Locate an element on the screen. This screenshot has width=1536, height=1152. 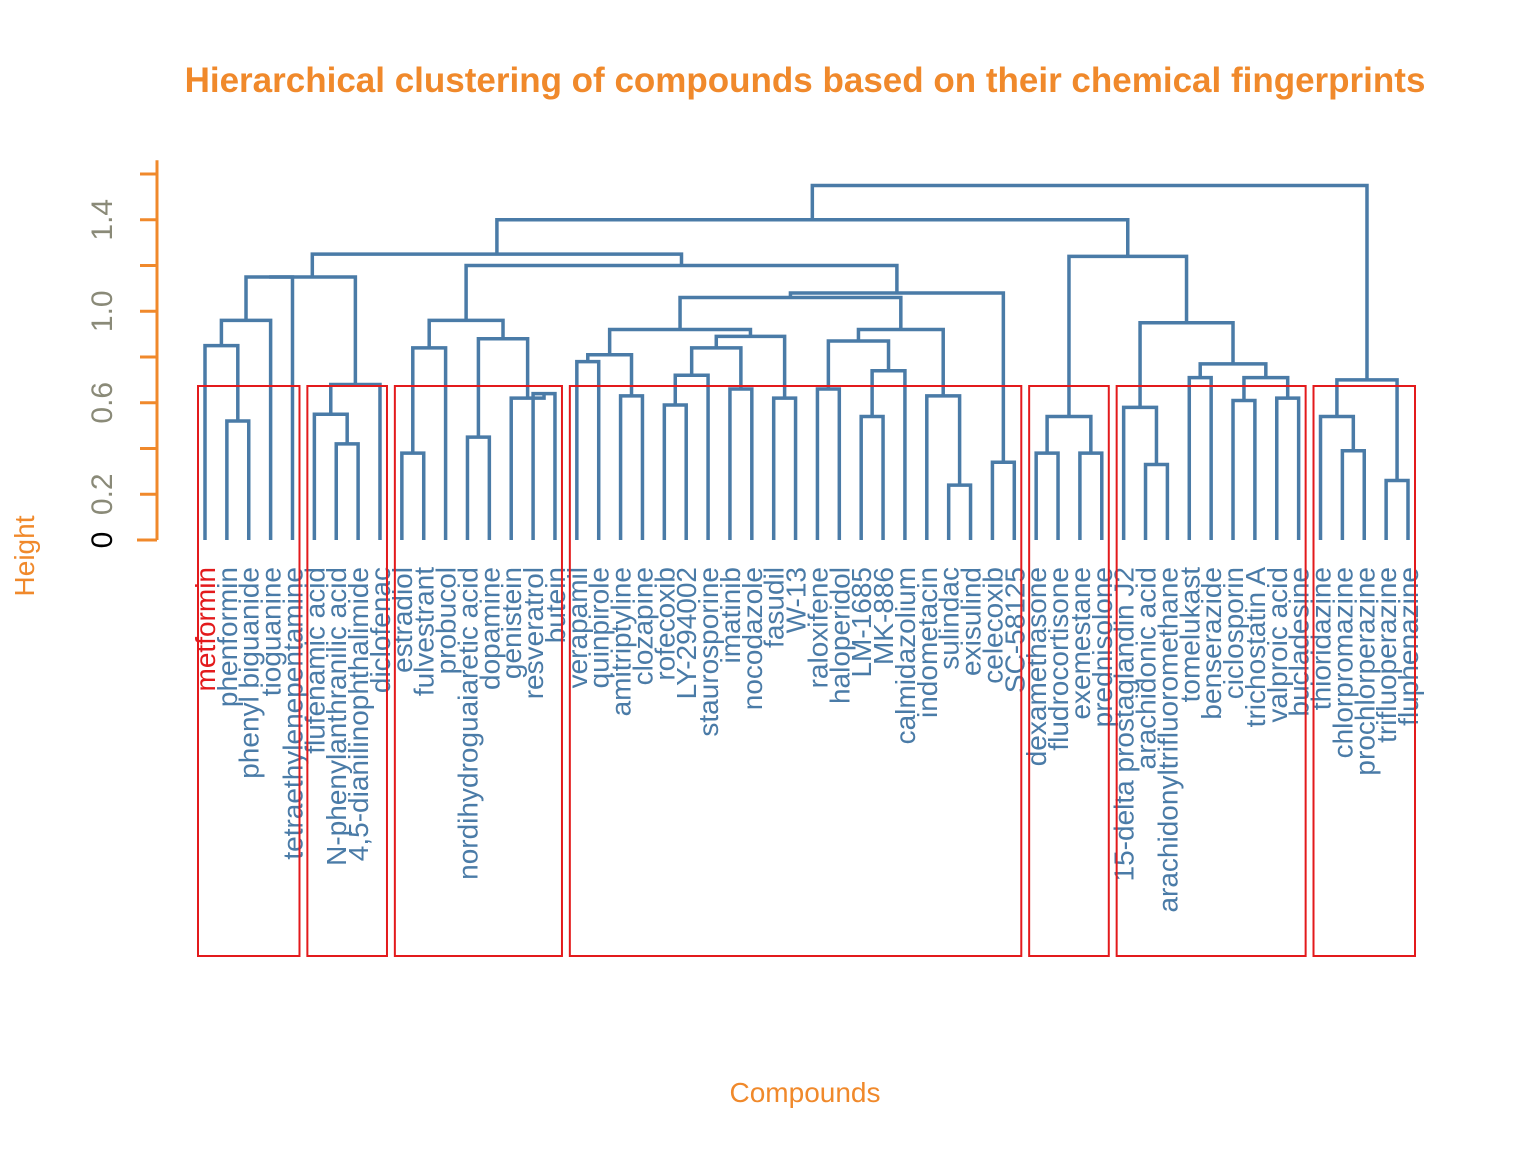
y-axis-title: Height is located at coordinates (24, 555).